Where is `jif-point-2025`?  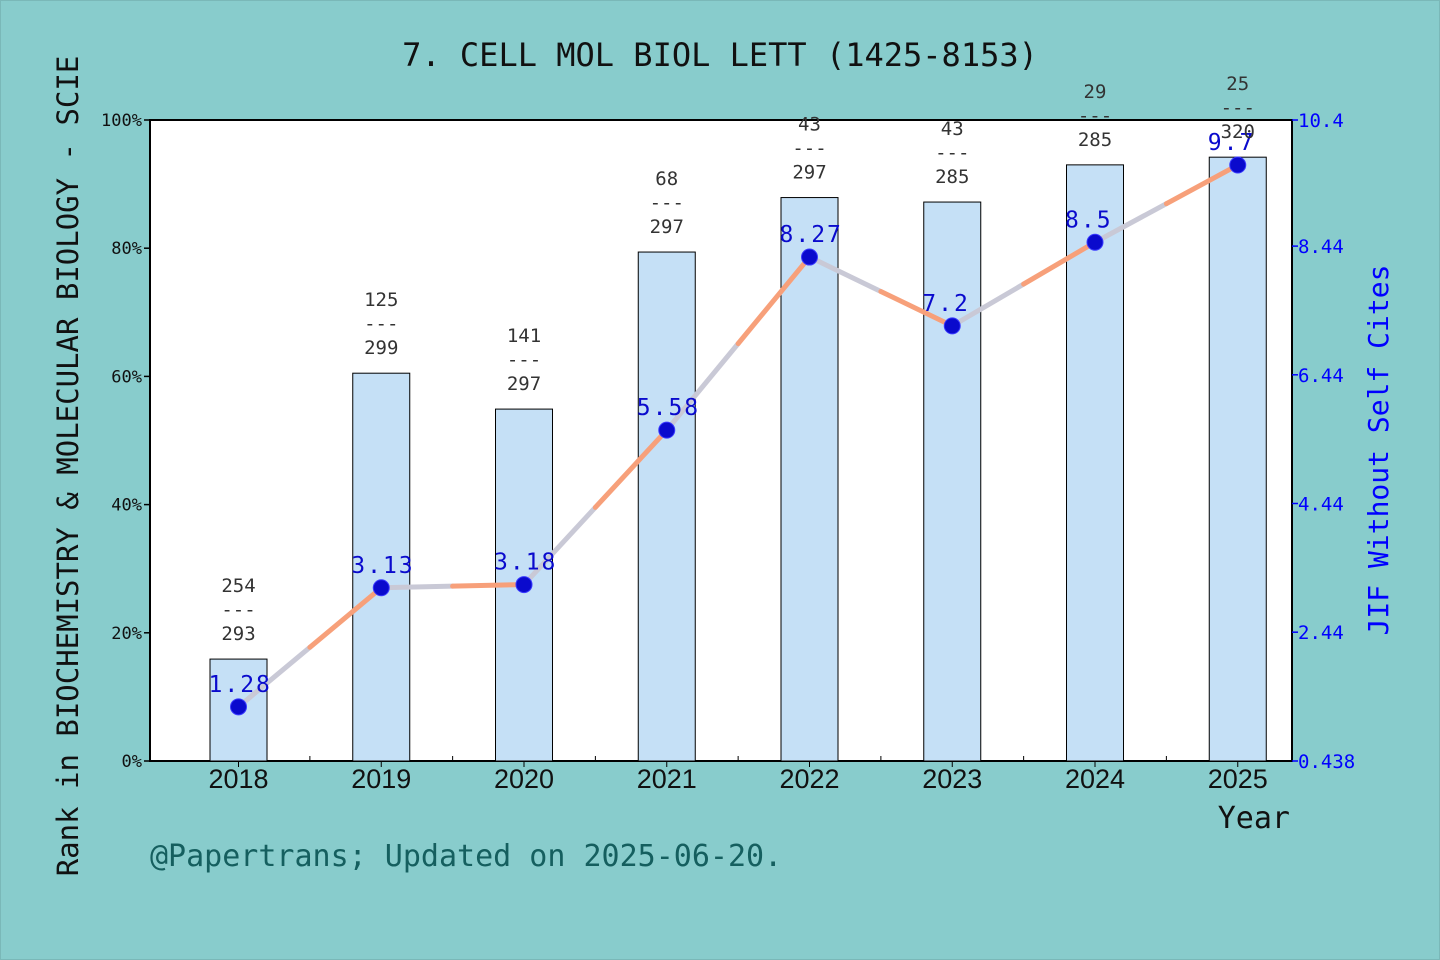
jif-point-2025 is located at coordinates (1238, 165).